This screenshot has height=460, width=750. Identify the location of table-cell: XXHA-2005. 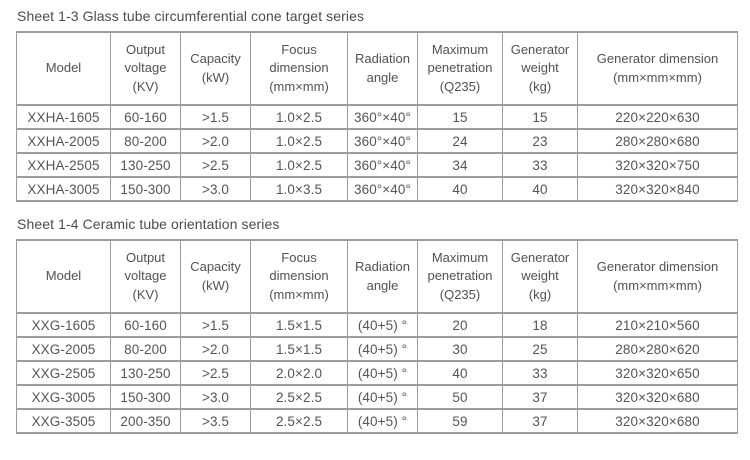
(63, 141).